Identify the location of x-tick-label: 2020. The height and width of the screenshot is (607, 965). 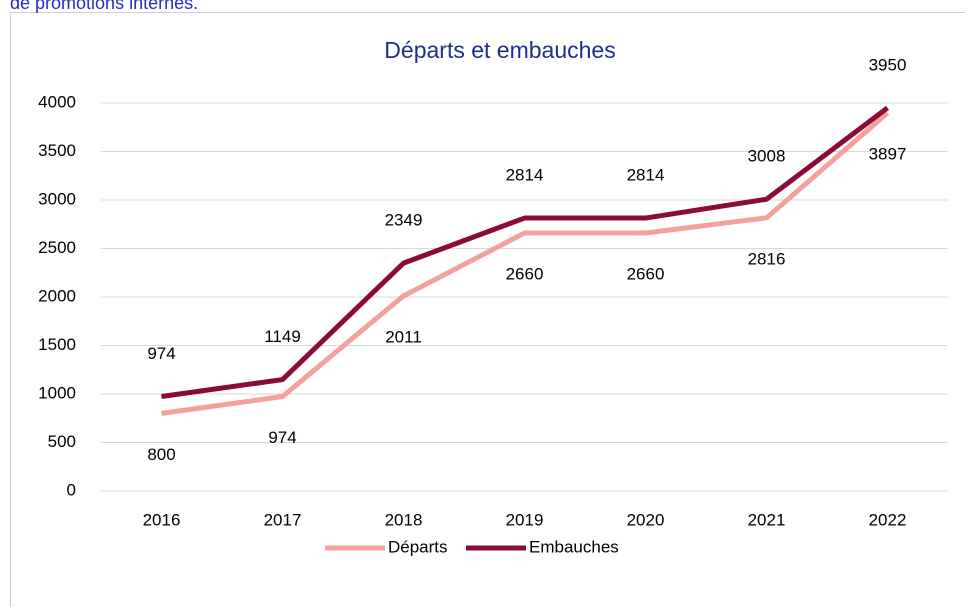
(646, 519).